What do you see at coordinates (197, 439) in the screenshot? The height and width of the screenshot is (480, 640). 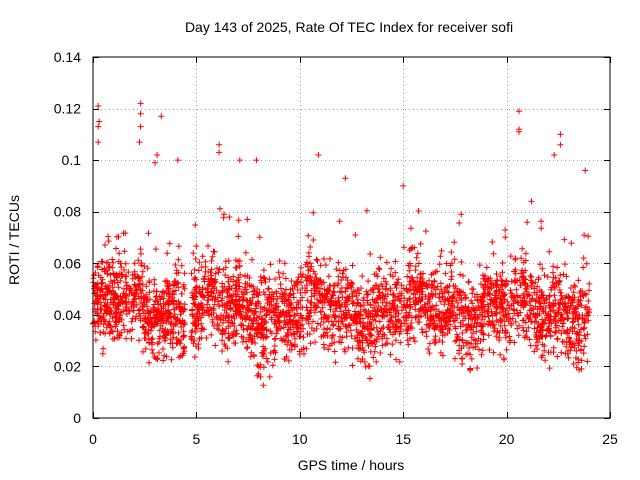 I see `x-tick-label: 5` at bounding box center [197, 439].